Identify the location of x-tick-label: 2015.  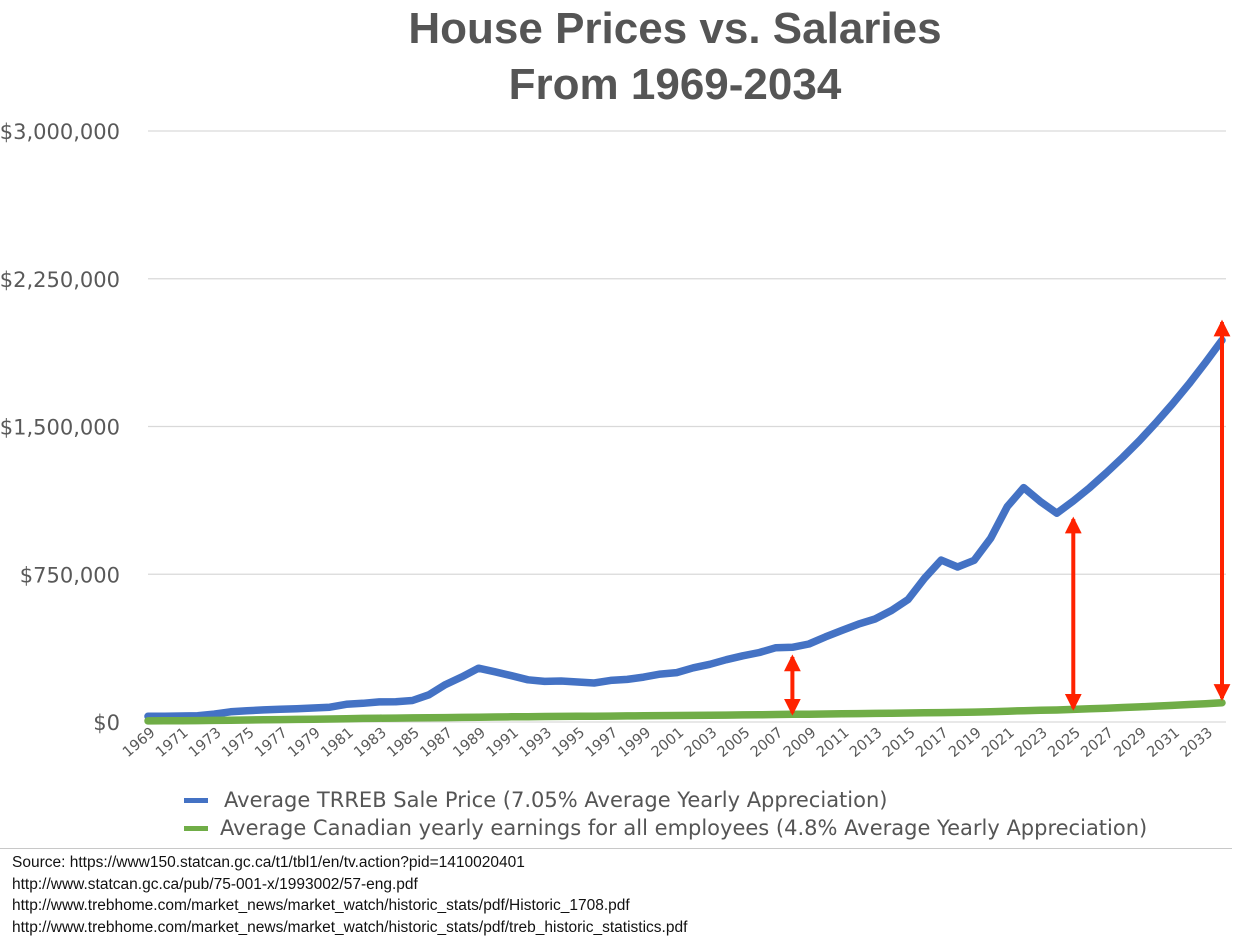
(899, 743).